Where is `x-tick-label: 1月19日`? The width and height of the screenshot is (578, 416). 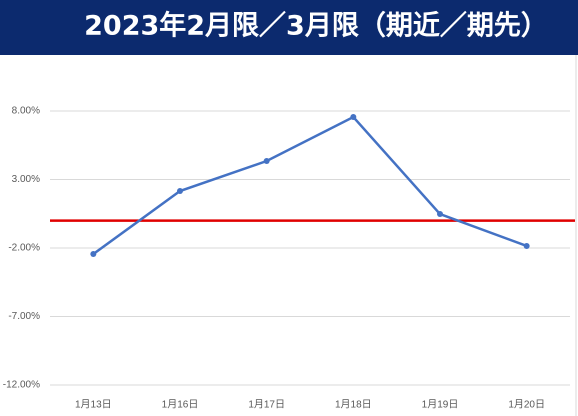 x-tick-label: 1月19日 is located at coordinates (440, 405).